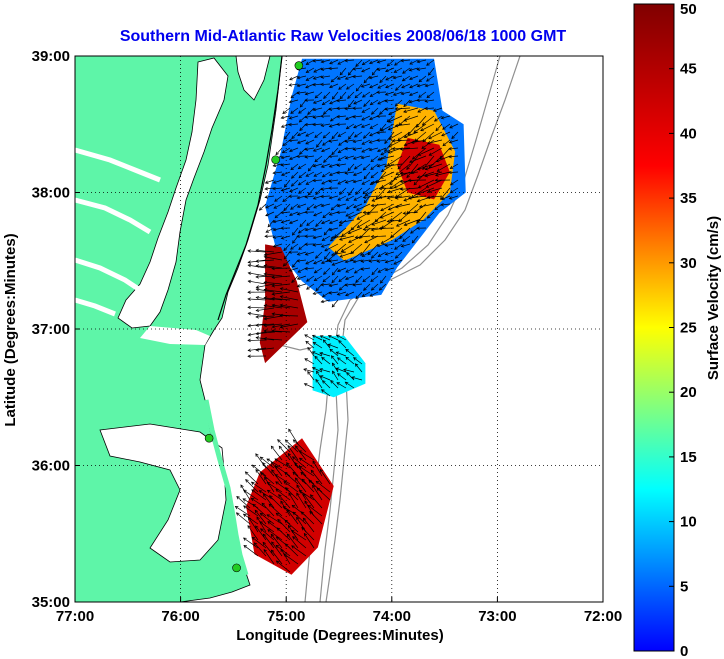  I want to click on colorbar-ticks: 0 5 10 15 20 25 30 35 40 45 50, so click(683, 330).